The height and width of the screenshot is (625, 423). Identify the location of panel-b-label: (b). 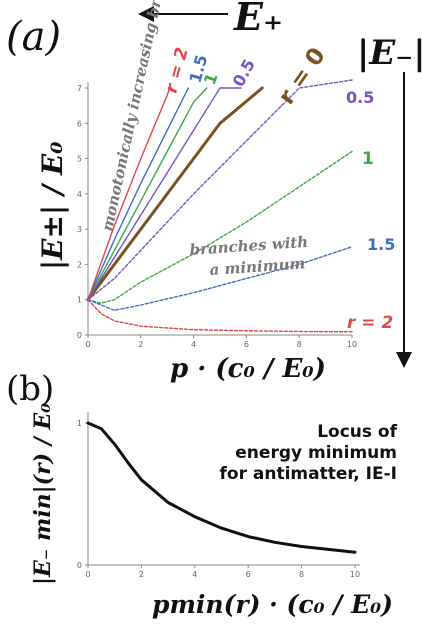
(30, 389).